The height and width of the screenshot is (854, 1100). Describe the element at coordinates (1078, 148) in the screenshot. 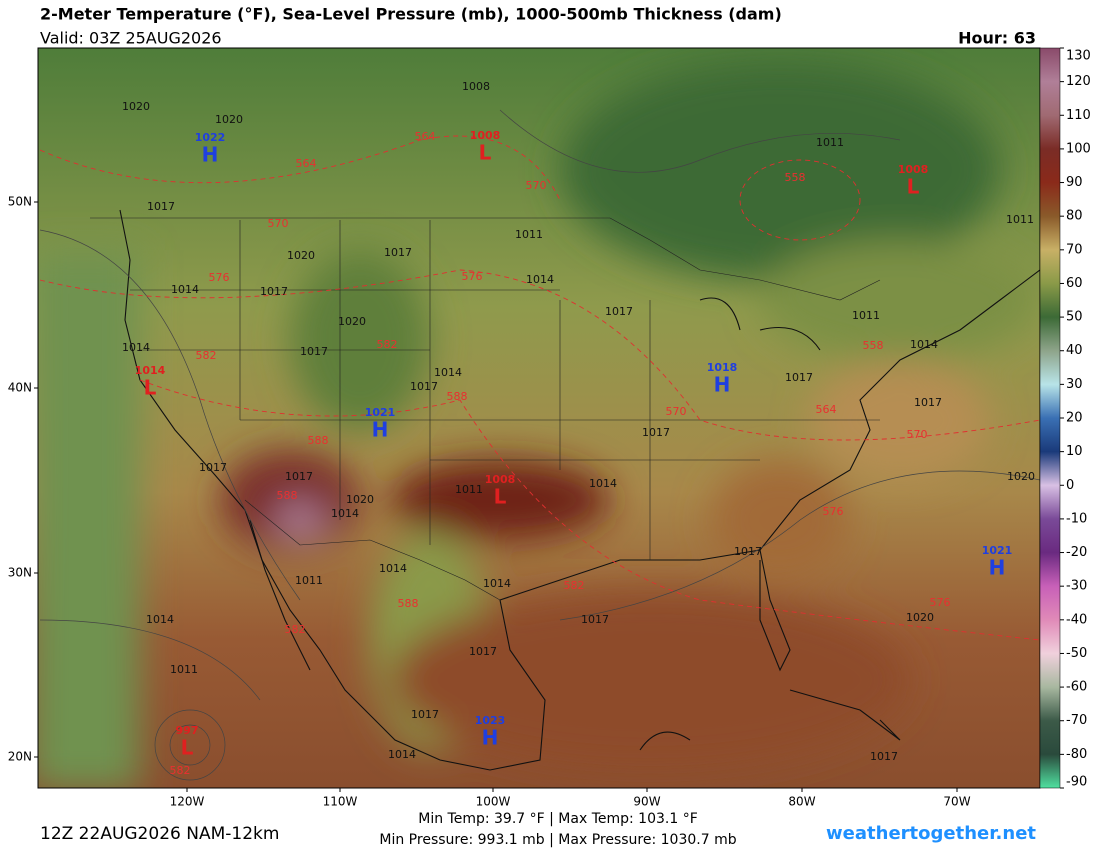

I see `colorbar-tick-label: 100` at that location.